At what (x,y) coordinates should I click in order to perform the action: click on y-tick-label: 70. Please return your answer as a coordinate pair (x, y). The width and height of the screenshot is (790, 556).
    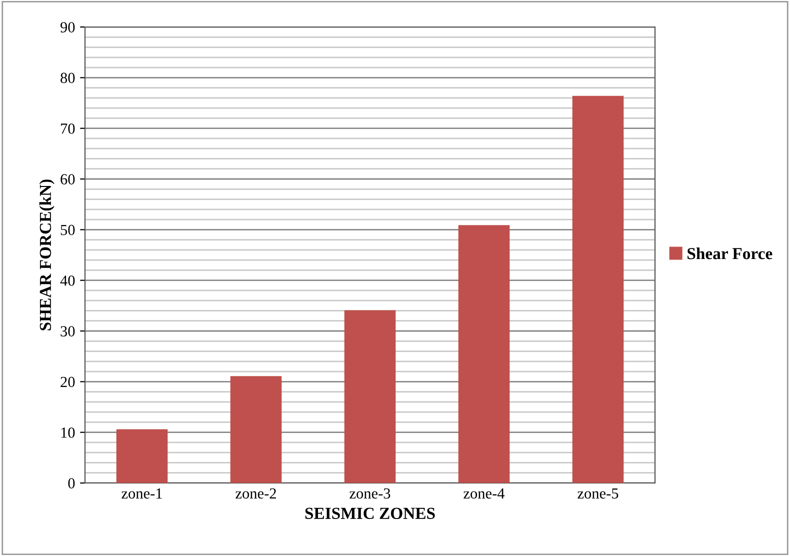
    Looking at the image, I should click on (68, 128).